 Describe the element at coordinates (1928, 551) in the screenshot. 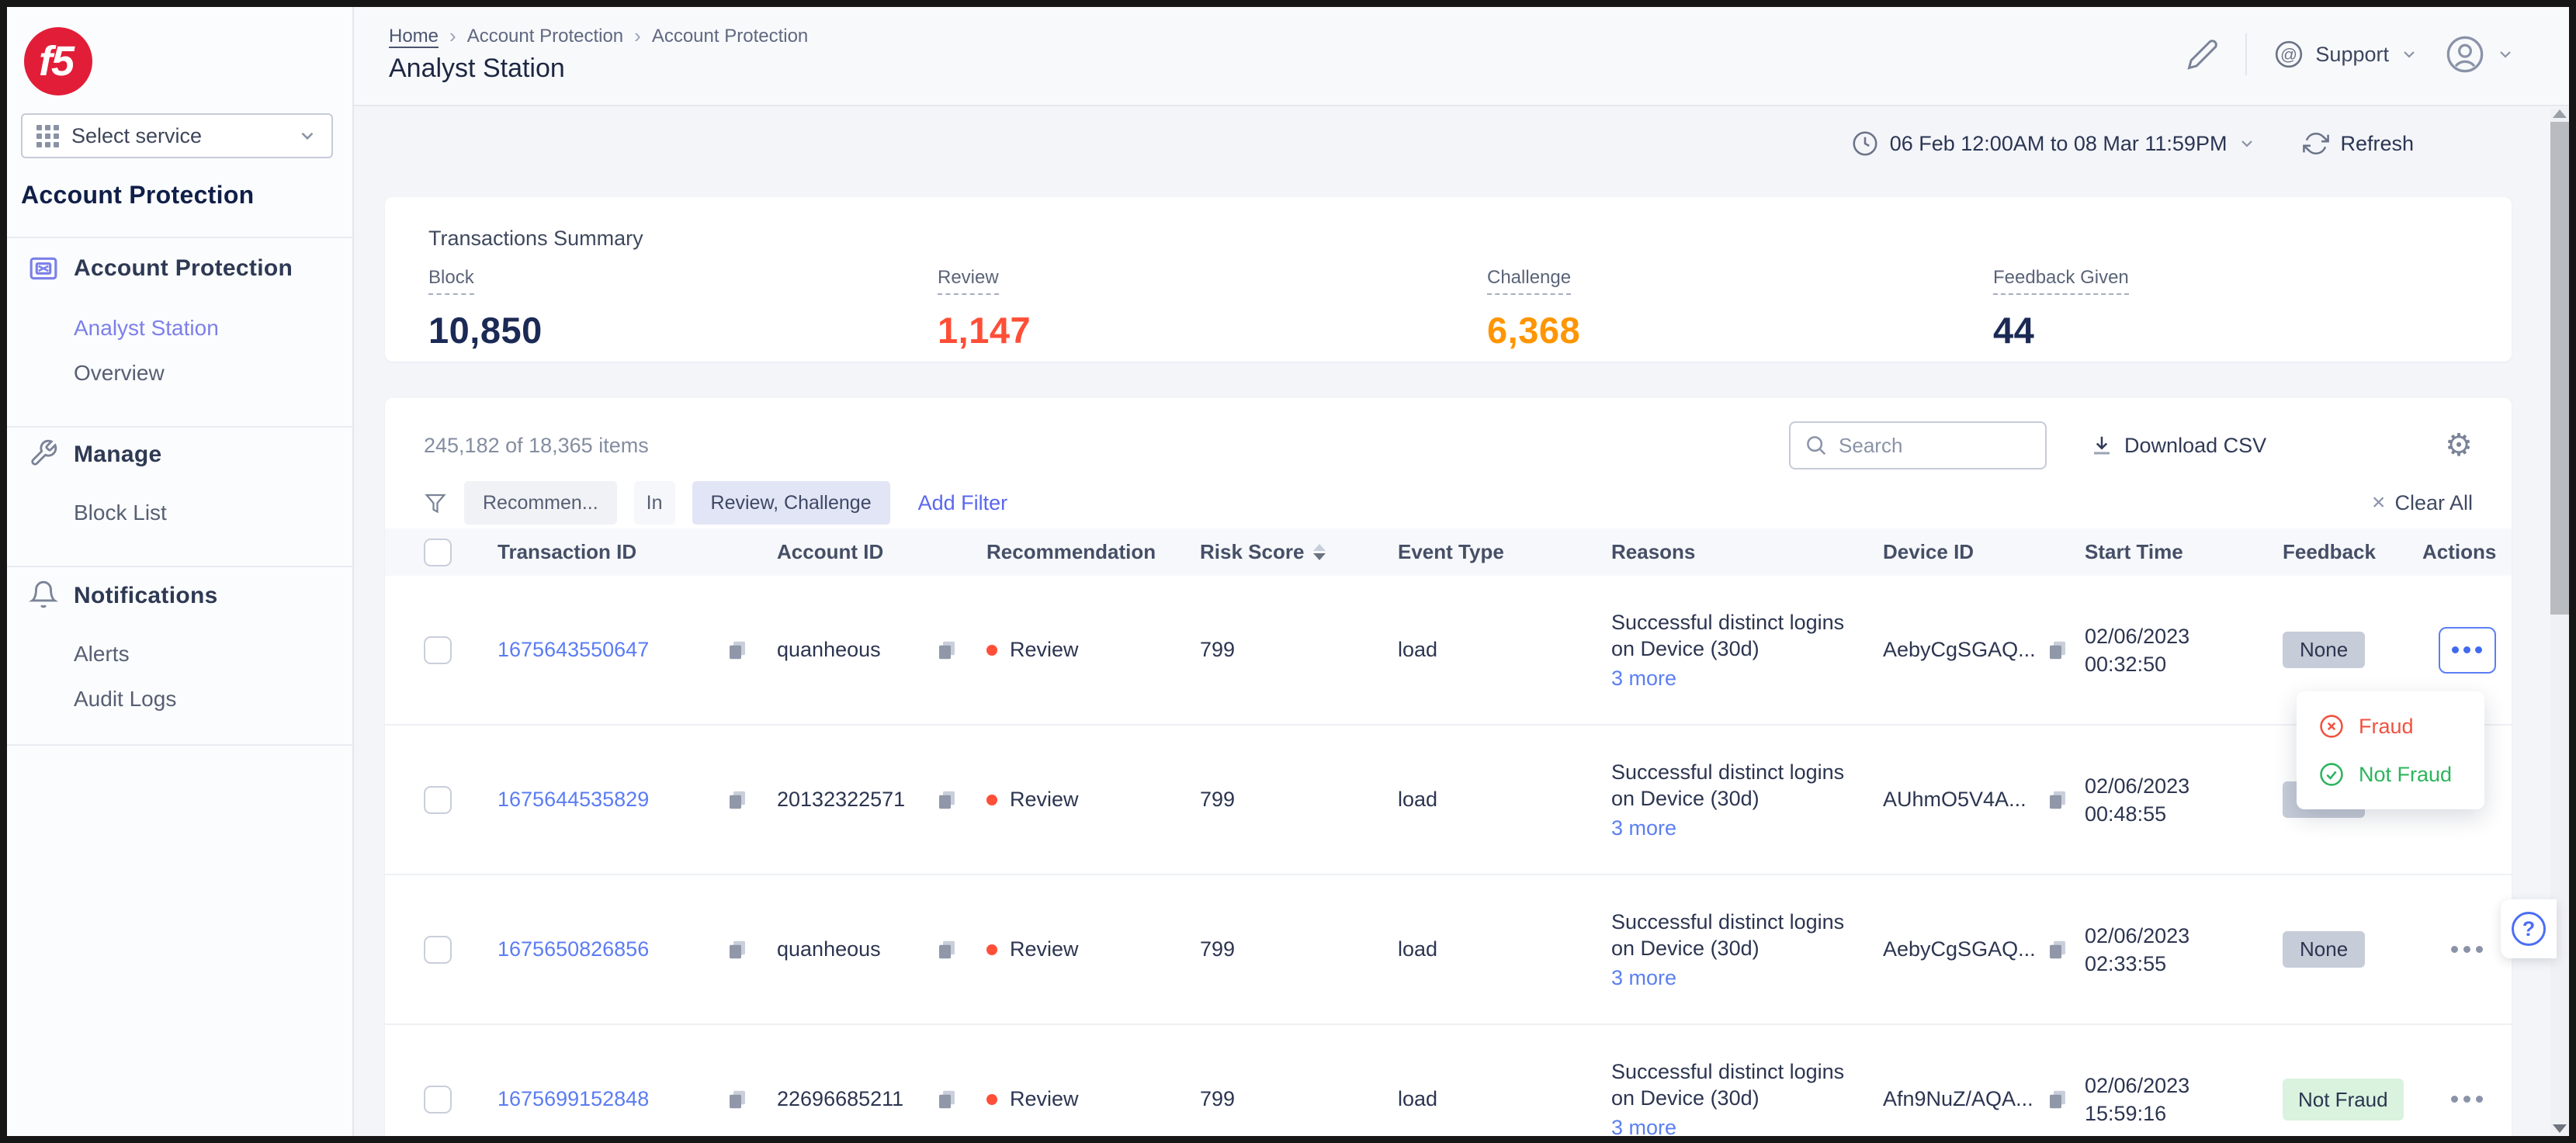

I see `col-device-id: Device ID` at that location.